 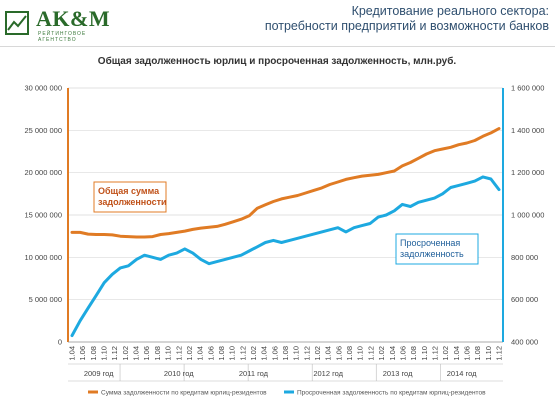 What do you see at coordinates (43, 172) in the screenshot?
I see `y-left-tick-label: 20 000 000` at bounding box center [43, 172].